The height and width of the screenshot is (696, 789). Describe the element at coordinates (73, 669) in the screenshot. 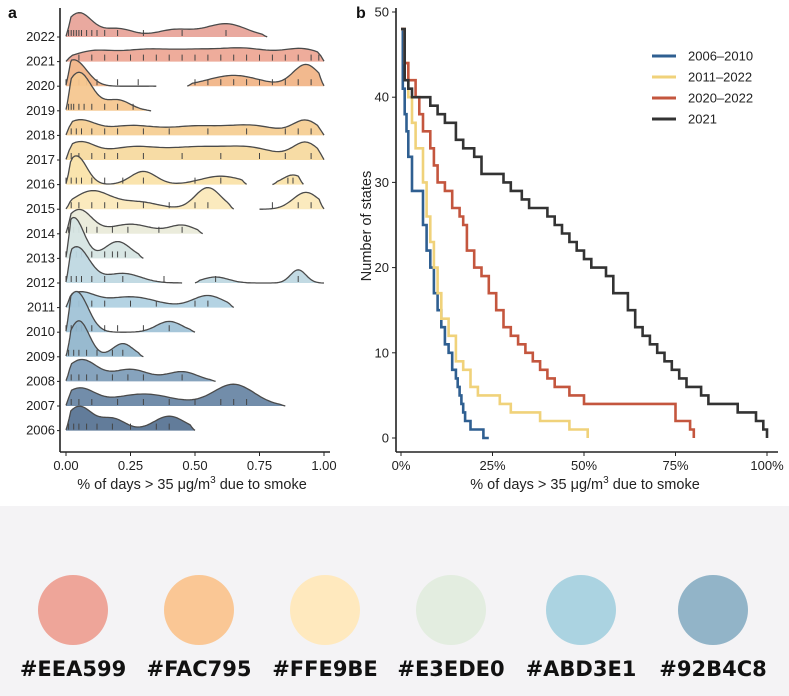

I see `swatch-label-1: #EEA599` at that location.